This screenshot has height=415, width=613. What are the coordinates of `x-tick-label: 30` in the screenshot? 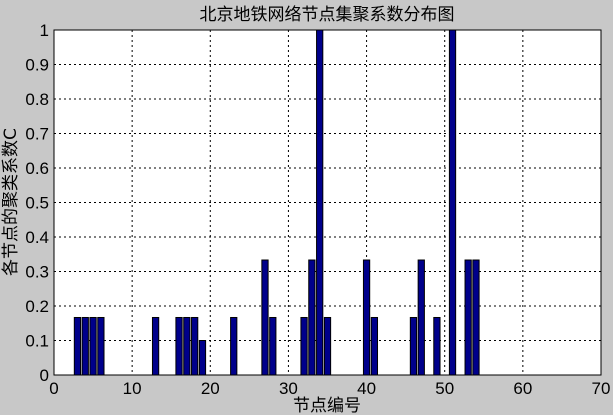 It's located at (288, 388).